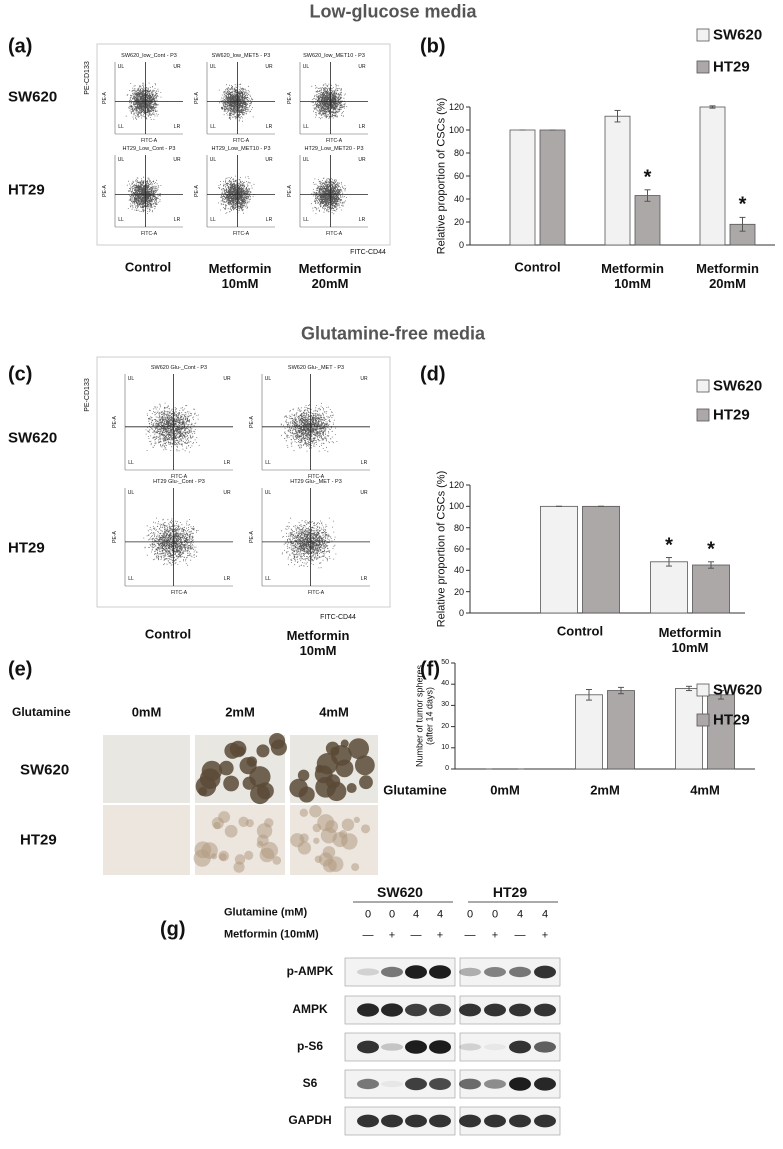 The width and height of the screenshot is (783, 1149). I want to click on plot-title: SW620 Glu-_Cont - P3, so click(179, 367).